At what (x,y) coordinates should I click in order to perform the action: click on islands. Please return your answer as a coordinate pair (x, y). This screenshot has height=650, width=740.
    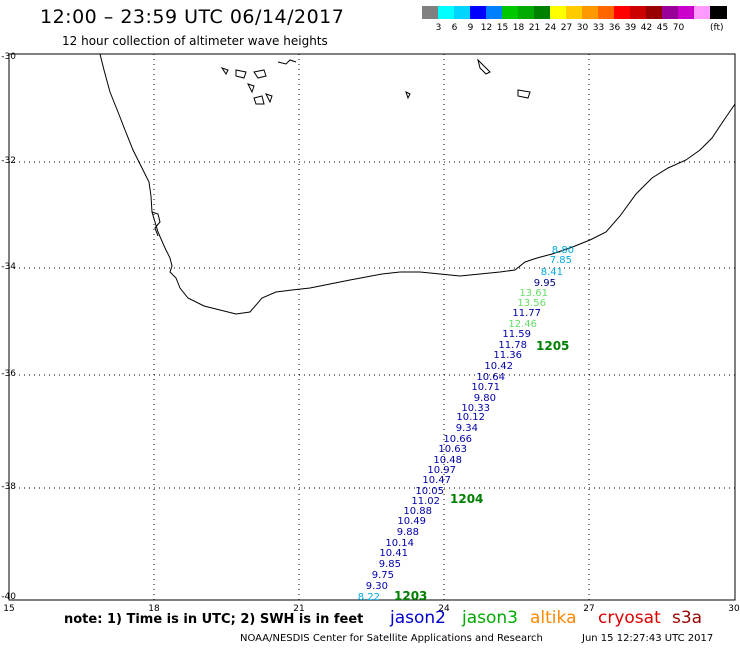
    Looking at the image, I should click on (375, 81).